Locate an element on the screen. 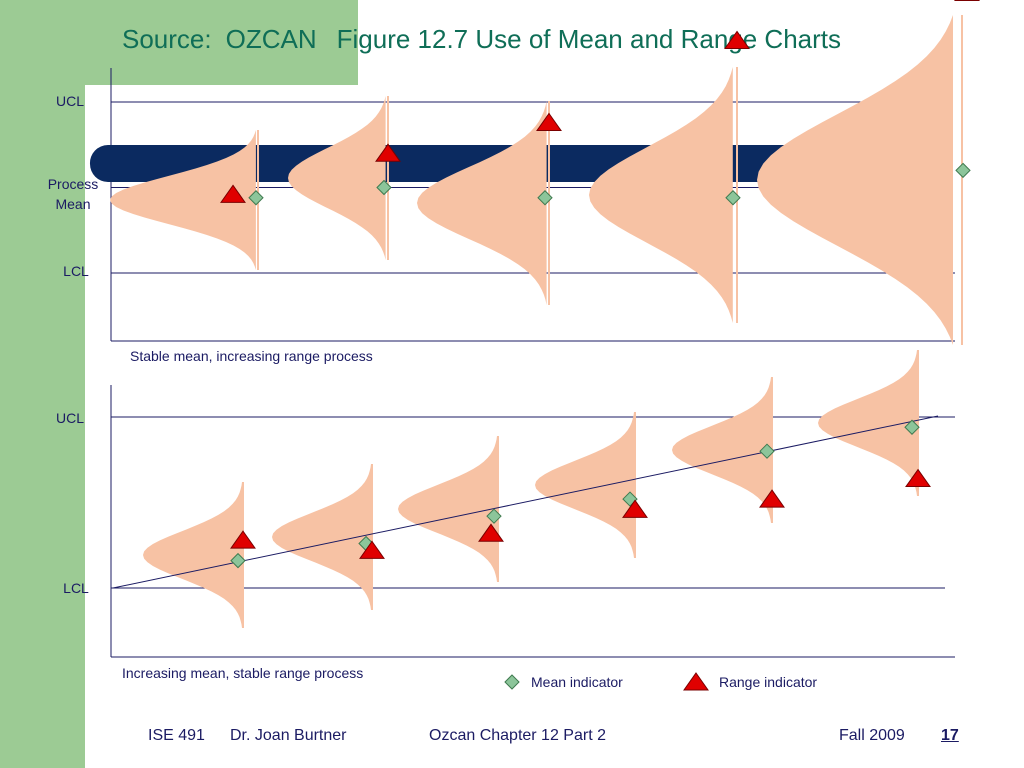  process-mean-label: Process Mean is located at coordinates (73, 194).